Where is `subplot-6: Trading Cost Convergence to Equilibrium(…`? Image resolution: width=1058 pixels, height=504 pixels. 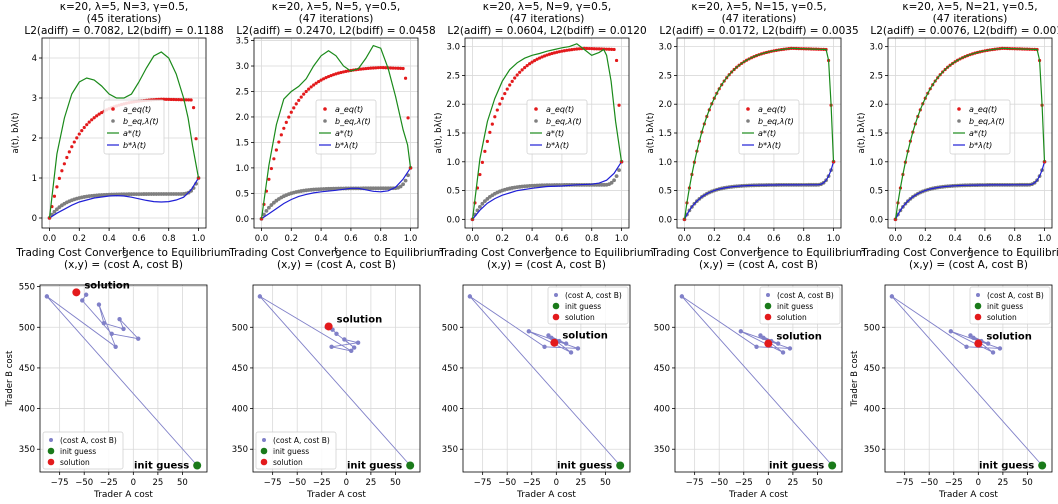 subplot-6: Trading Cost Convergence to Equilibrium(… is located at coordinates (118, 373).